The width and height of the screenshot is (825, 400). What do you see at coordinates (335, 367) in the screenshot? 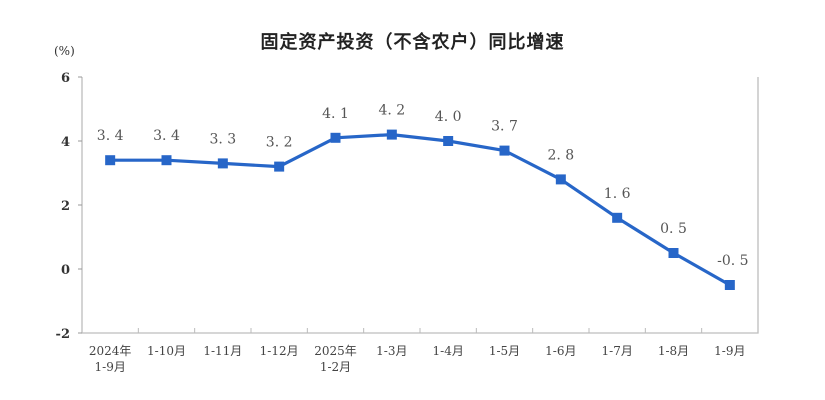
I see `x-category-label: 1-2月` at bounding box center [335, 367].